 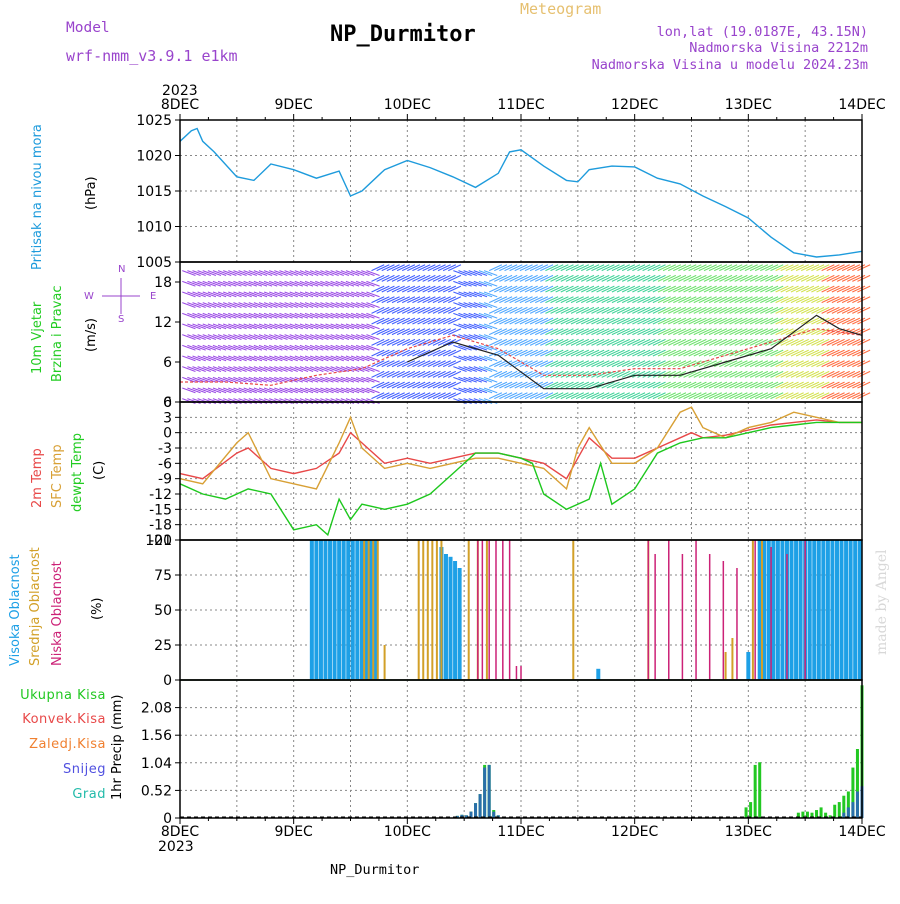 I want to click on temp-ylabel-1: 2m Temp, so click(x=37, y=478).